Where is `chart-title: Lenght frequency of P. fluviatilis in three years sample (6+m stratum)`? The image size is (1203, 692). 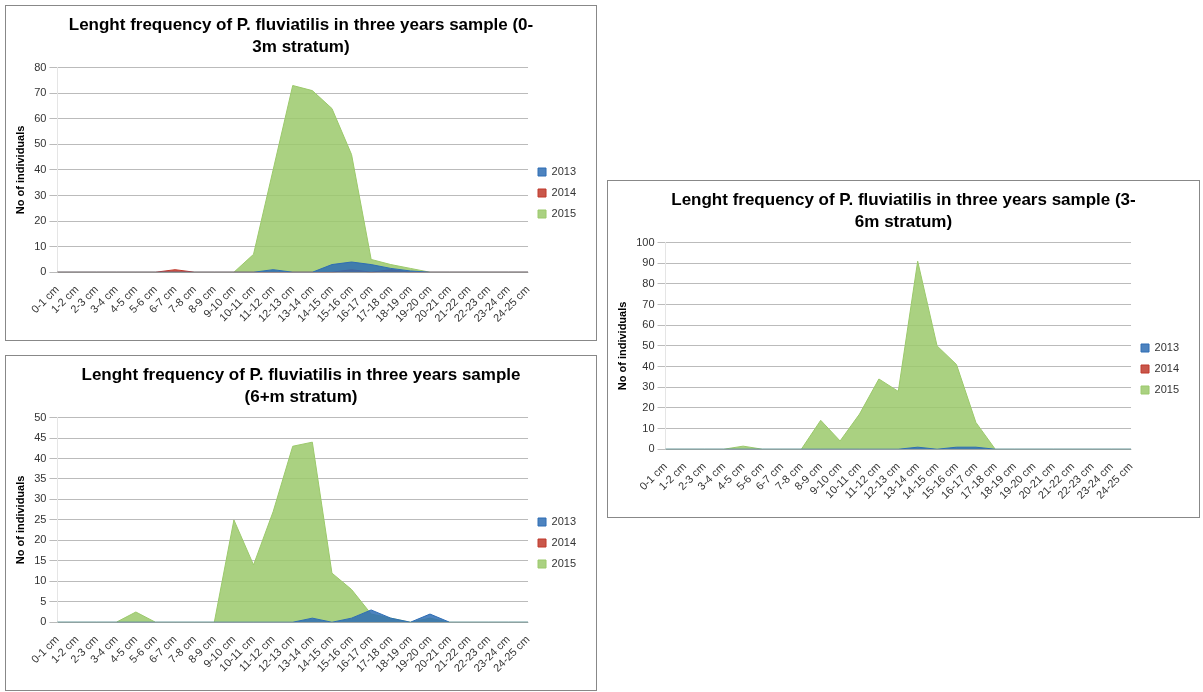
chart-title: Lenght frequency of P. fluviatilis in three years sample (6+m stratum) is located at coordinates (301, 386).